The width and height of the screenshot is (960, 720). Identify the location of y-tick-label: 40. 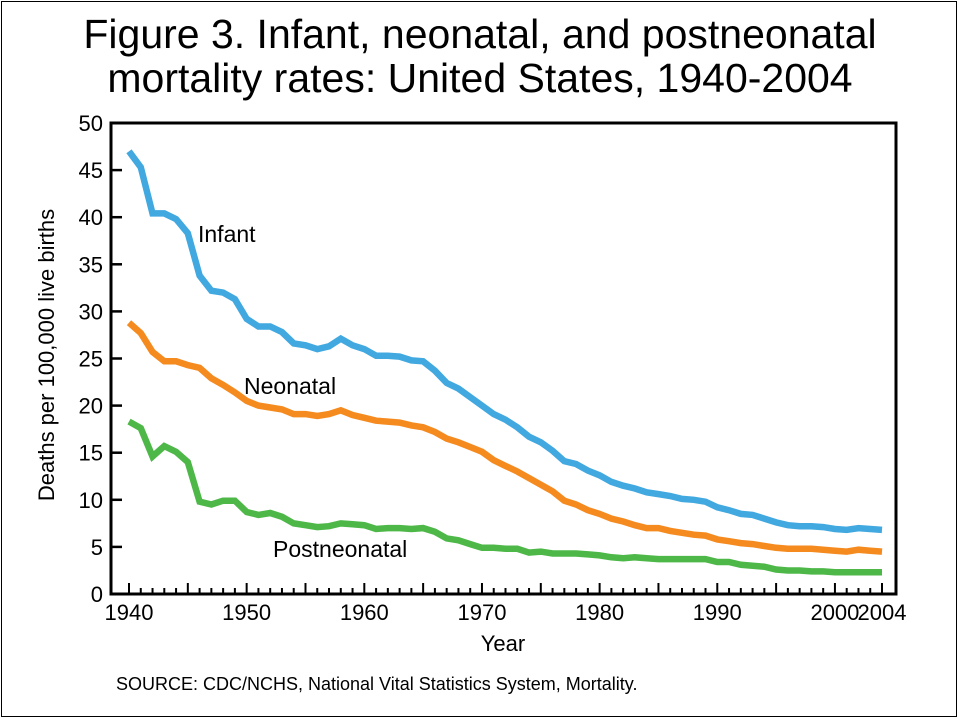
(91, 217).